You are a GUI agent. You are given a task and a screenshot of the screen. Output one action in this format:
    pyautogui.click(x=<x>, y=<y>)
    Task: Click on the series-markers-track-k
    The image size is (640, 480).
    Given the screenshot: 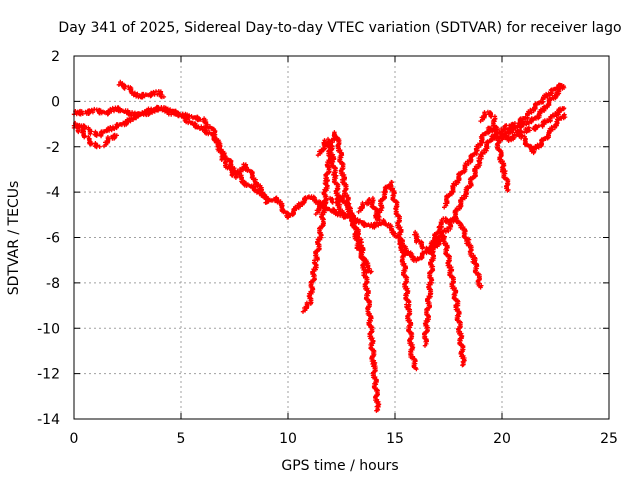 What is the action you would take?
    pyautogui.click(x=452, y=282)
    